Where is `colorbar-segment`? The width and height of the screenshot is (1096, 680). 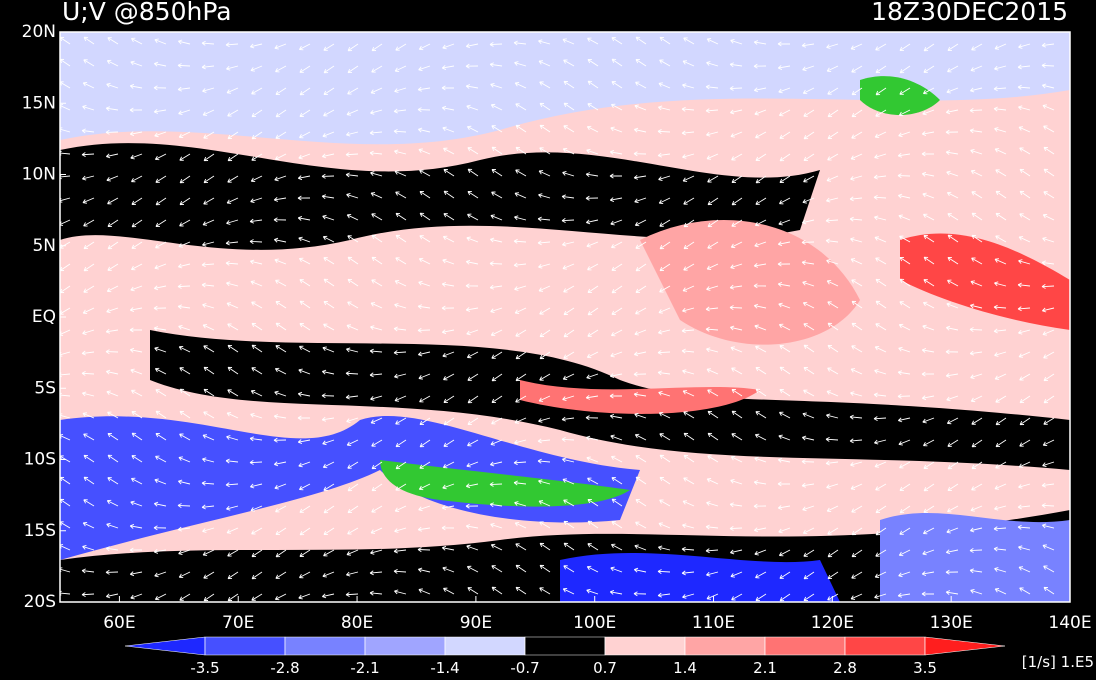
colorbar-segment is located at coordinates (485, 646).